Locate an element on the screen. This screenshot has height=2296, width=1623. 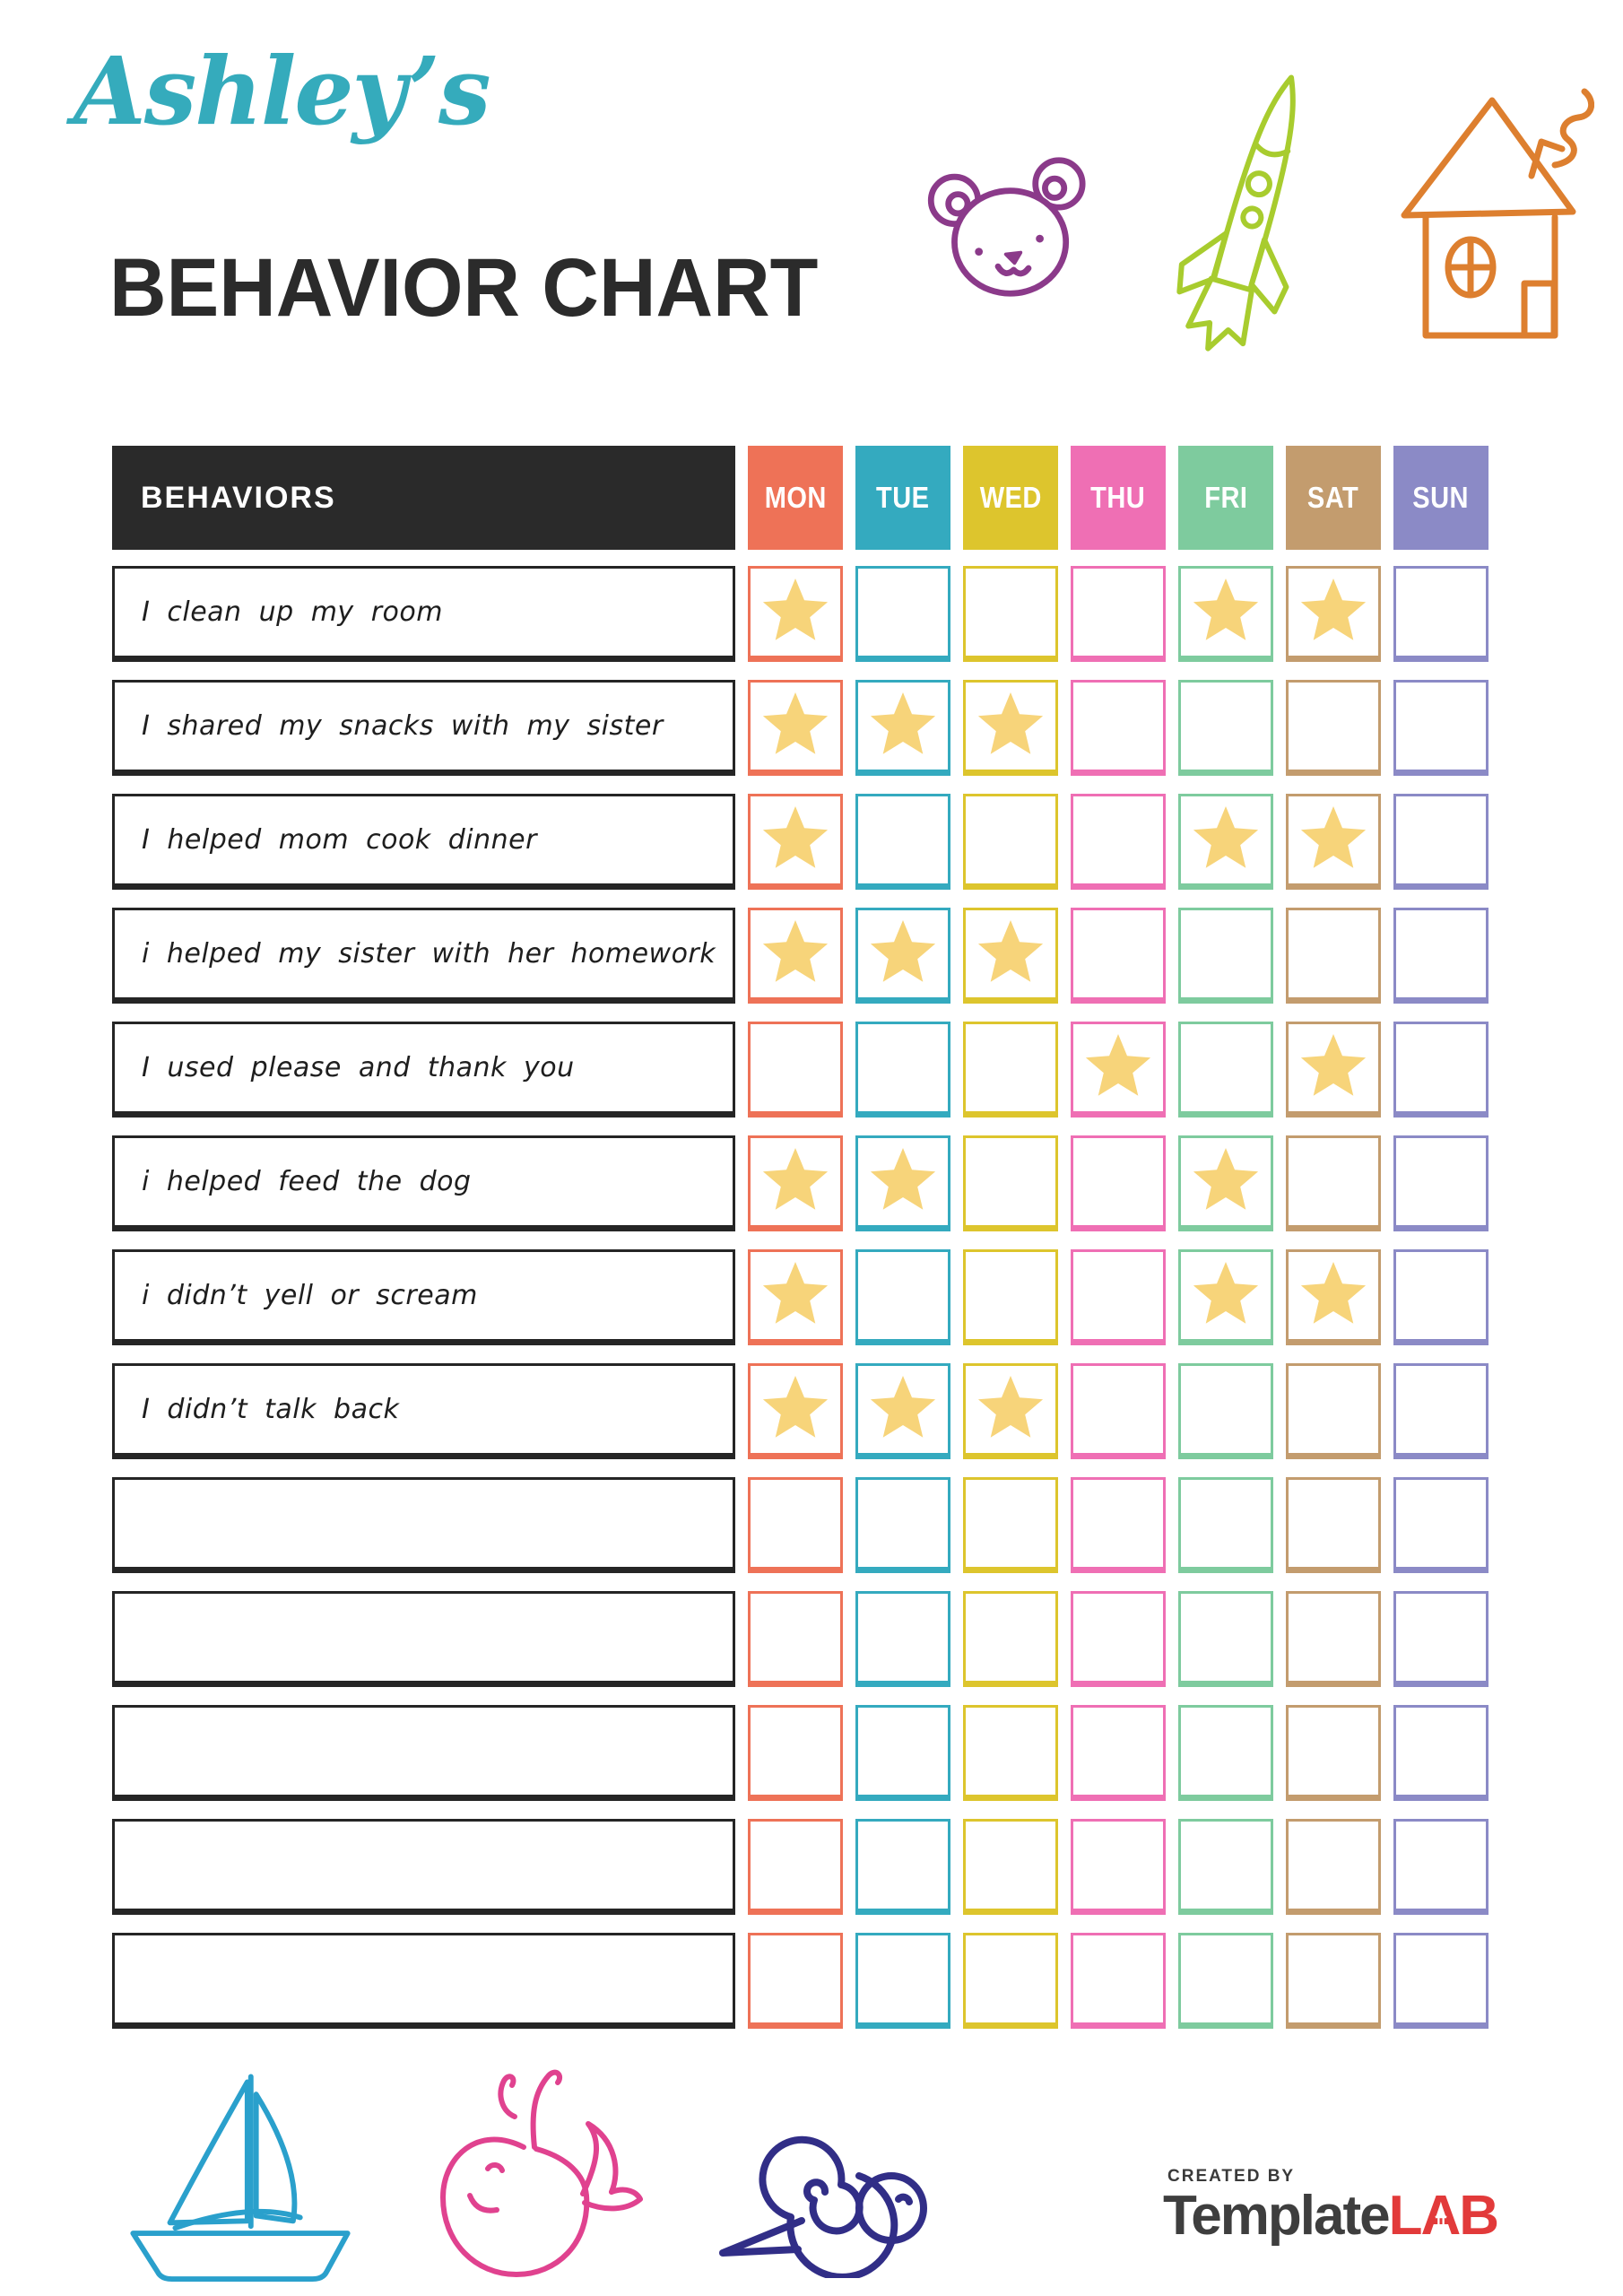
behavior-label-cell: I helped mom cook dinner is located at coordinates (423, 842).